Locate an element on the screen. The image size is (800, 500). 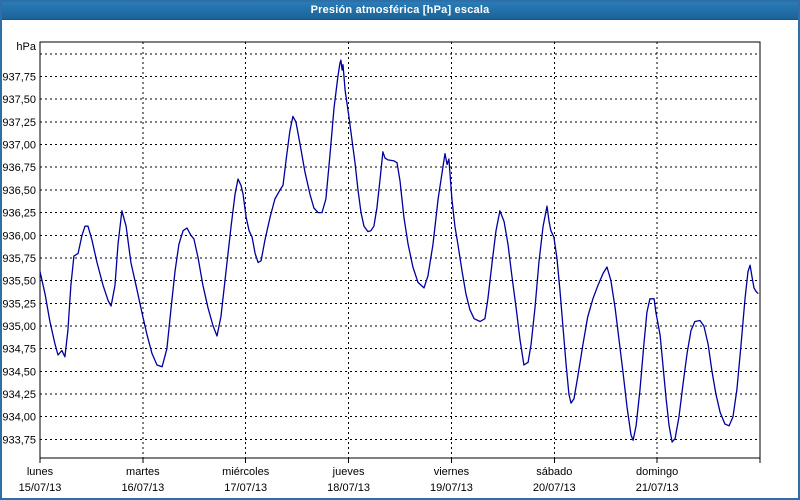
x-date-label: 18/07/13 is located at coordinates (348, 488).